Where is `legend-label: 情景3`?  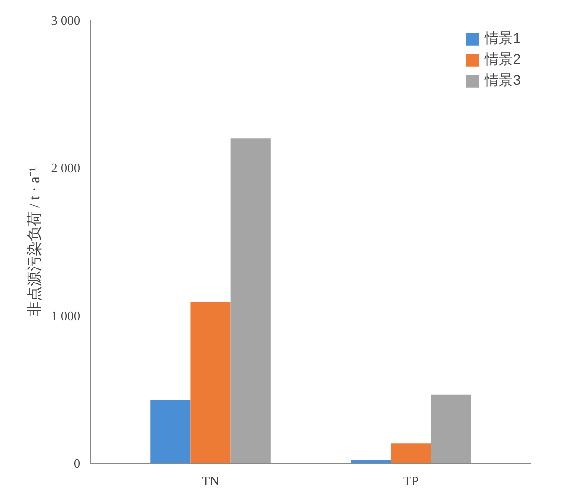
legend-label: 情景3 is located at coordinates (503, 81).